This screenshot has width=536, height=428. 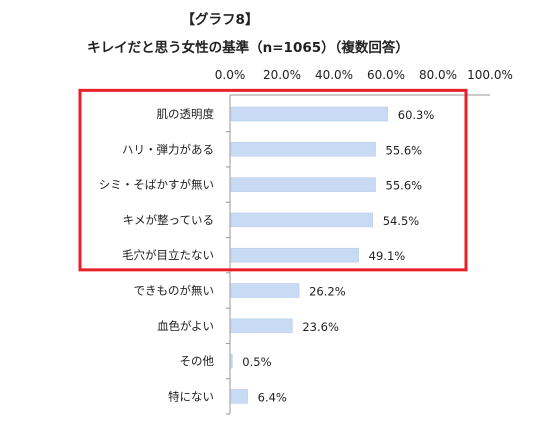 What do you see at coordinates (191, 396) in the screenshot?
I see `category-label: 特にない` at bounding box center [191, 396].